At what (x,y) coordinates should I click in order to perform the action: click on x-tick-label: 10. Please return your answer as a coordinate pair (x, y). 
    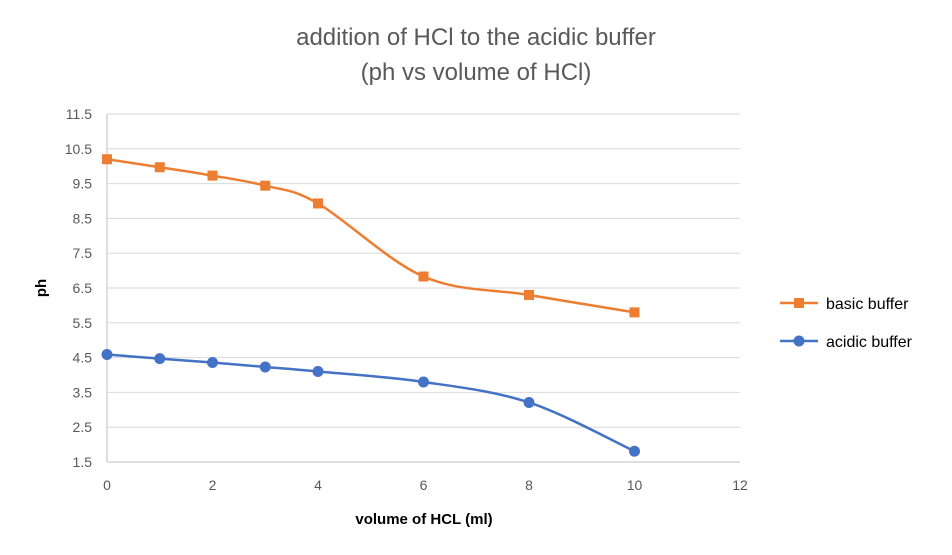
    Looking at the image, I should click on (635, 485).